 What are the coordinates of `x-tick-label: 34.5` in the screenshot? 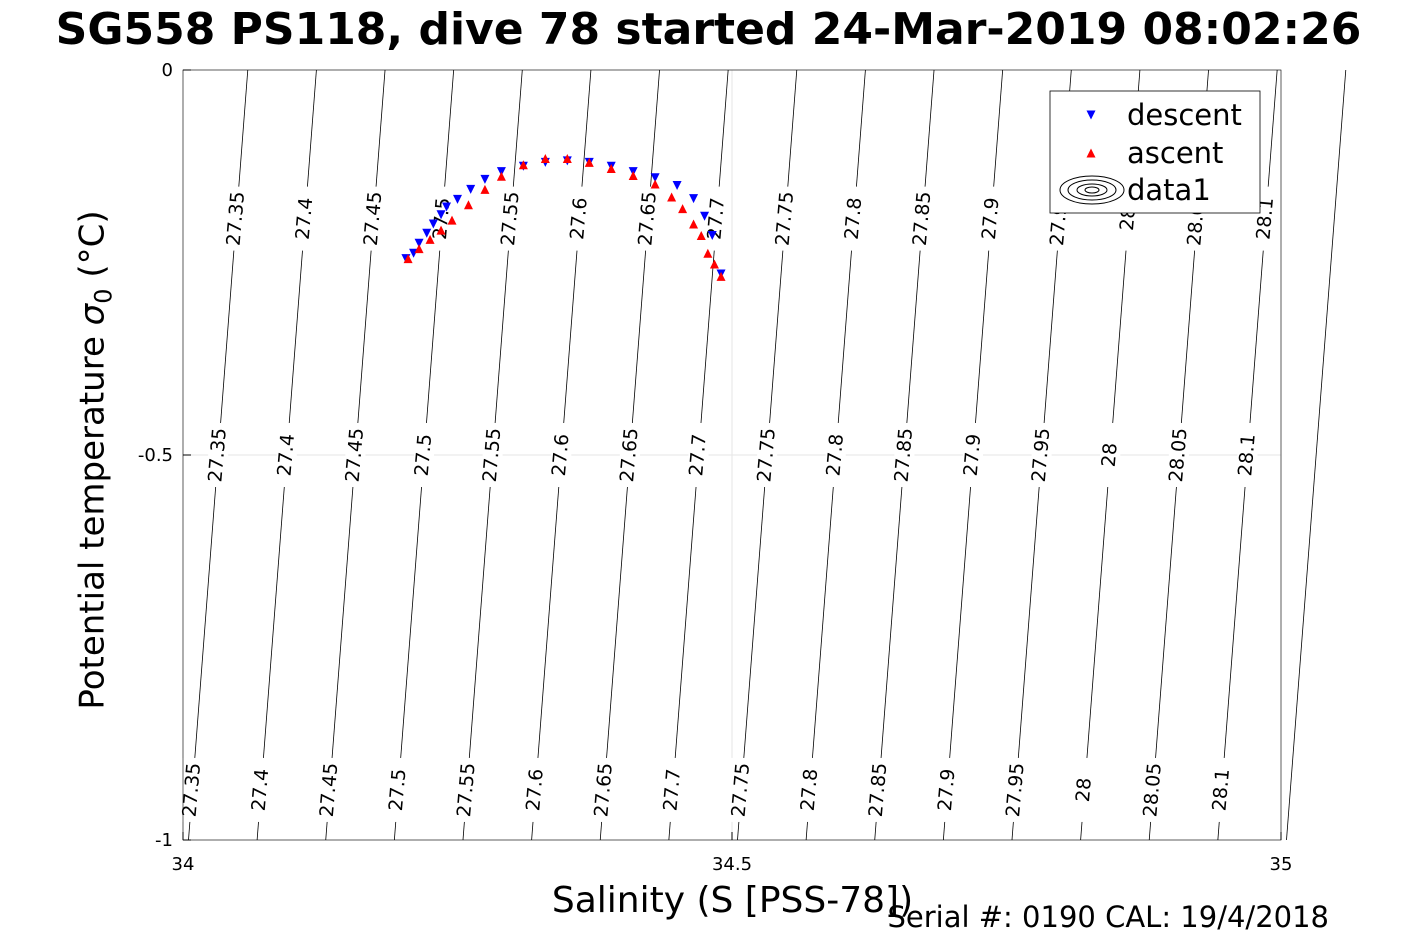 It's located at (732, 864).